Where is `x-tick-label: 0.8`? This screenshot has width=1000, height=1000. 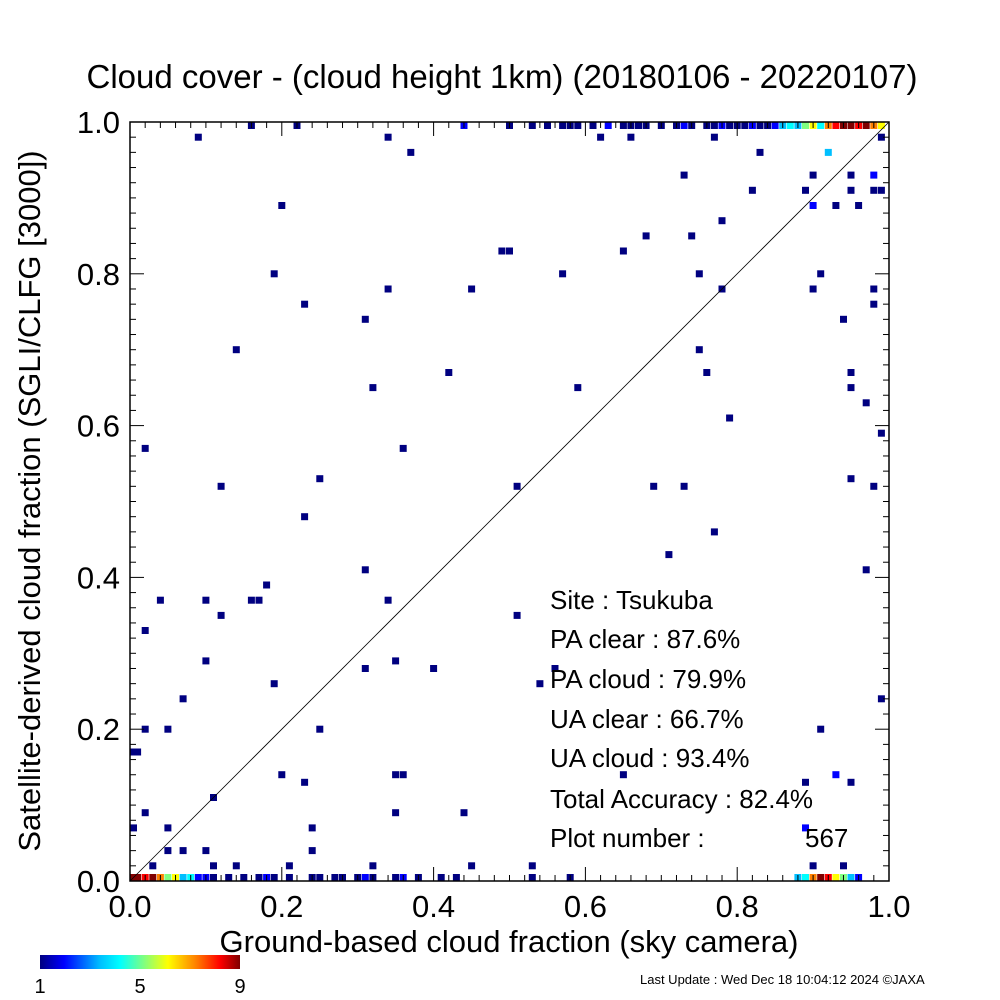
x-tick-label: 0.8 is located at coordinates (737, 906).